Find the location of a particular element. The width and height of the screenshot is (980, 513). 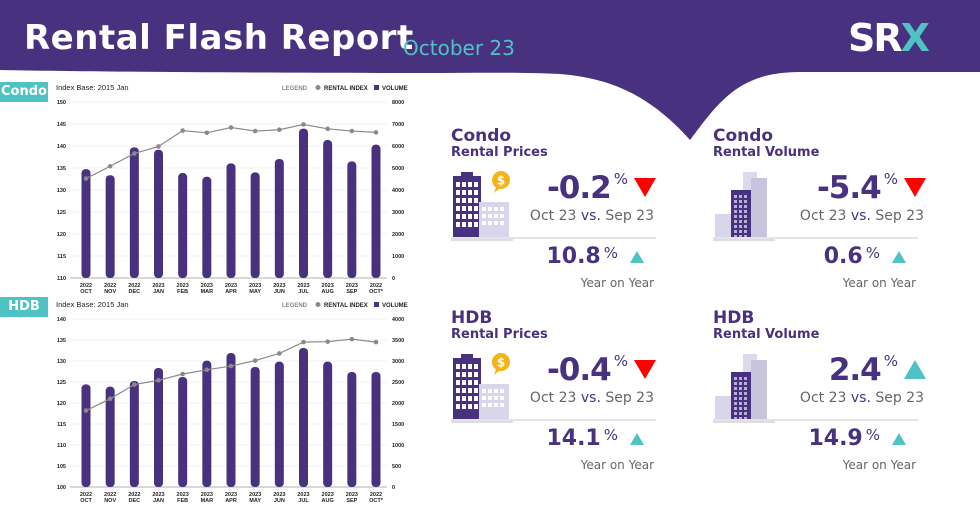

left-axis-tick: 105 is located at coordinates (61, 467).